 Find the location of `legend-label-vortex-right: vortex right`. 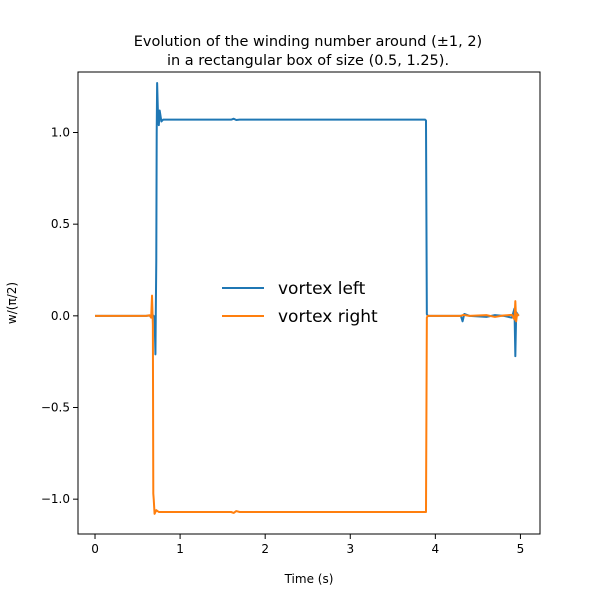

legend-label-vortex-right: vortex right is located at coordinates (328, 317).